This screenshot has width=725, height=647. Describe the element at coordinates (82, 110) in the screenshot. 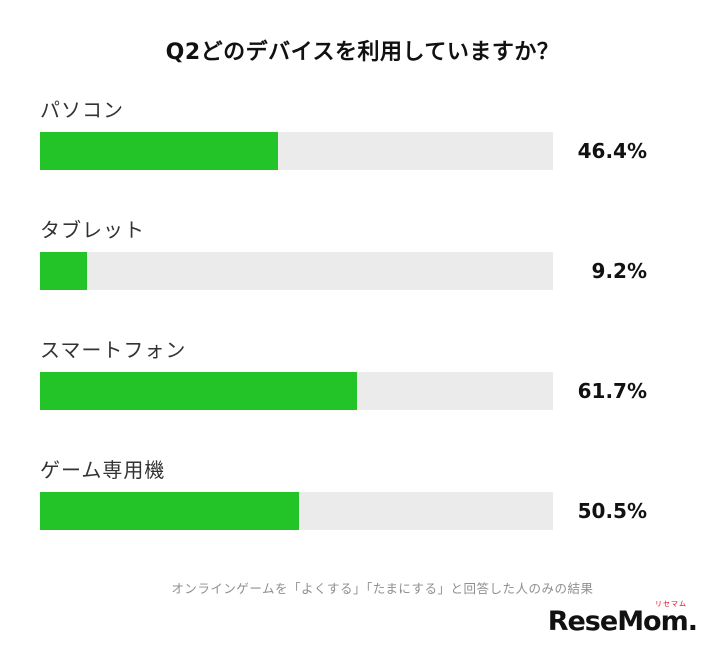

I see `category-label: パソコン` at that location.